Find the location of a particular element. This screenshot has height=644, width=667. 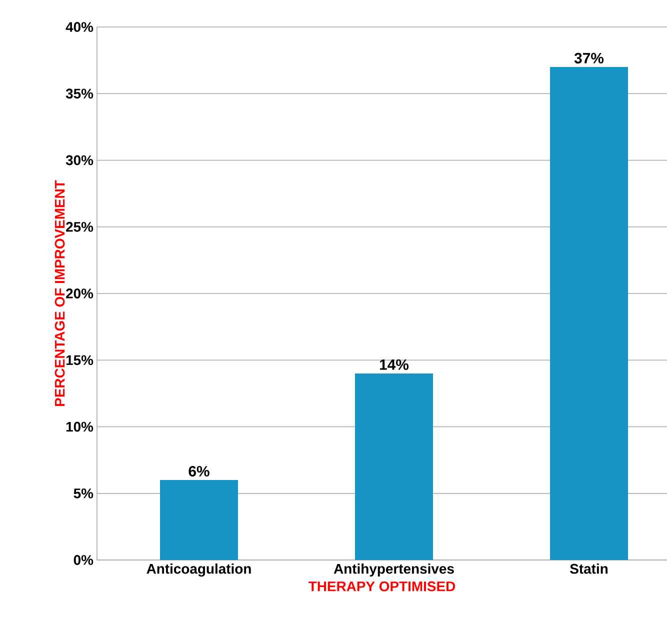

x-tick-label: Statin is located at coordinates (589, 569).